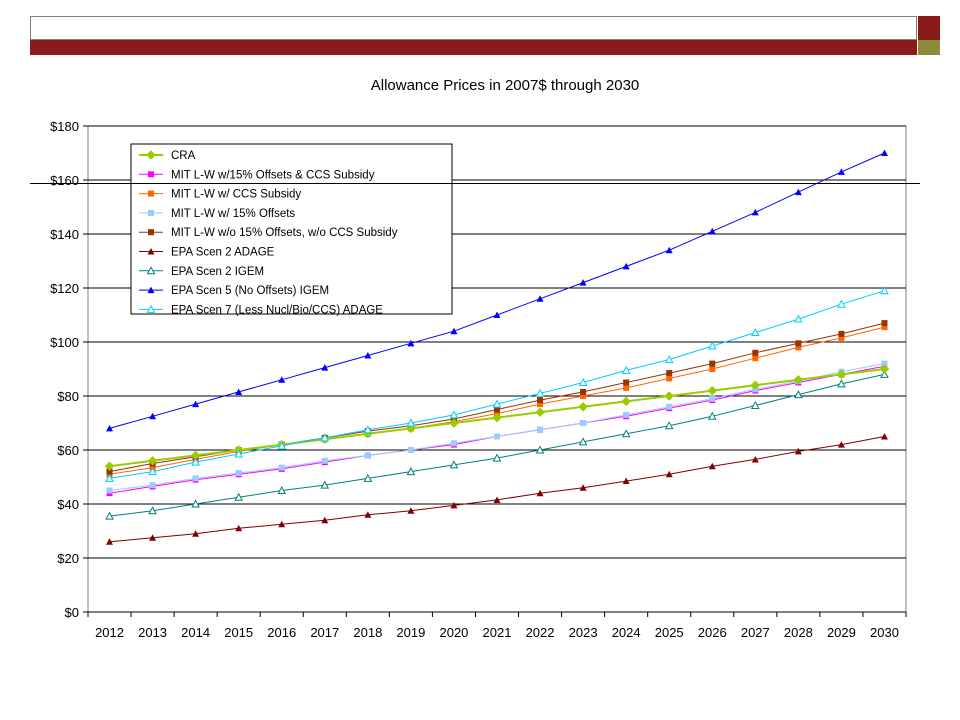 This screenshot has width=960, height=720. What do you see at coordinates (712, 632) in the screenshot?
I see `x-tick-label: 2026` at bounding box center [712, 632].